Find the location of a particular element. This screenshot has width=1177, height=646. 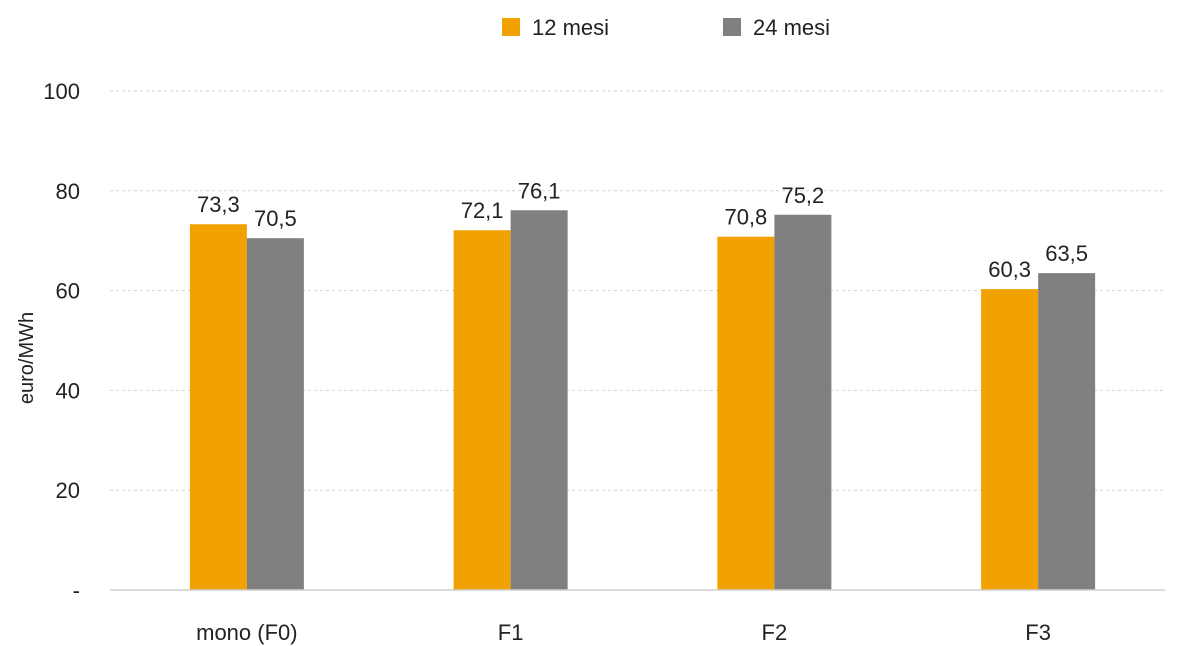

data-label: 63,5 is located at coordinates (1066, 253).